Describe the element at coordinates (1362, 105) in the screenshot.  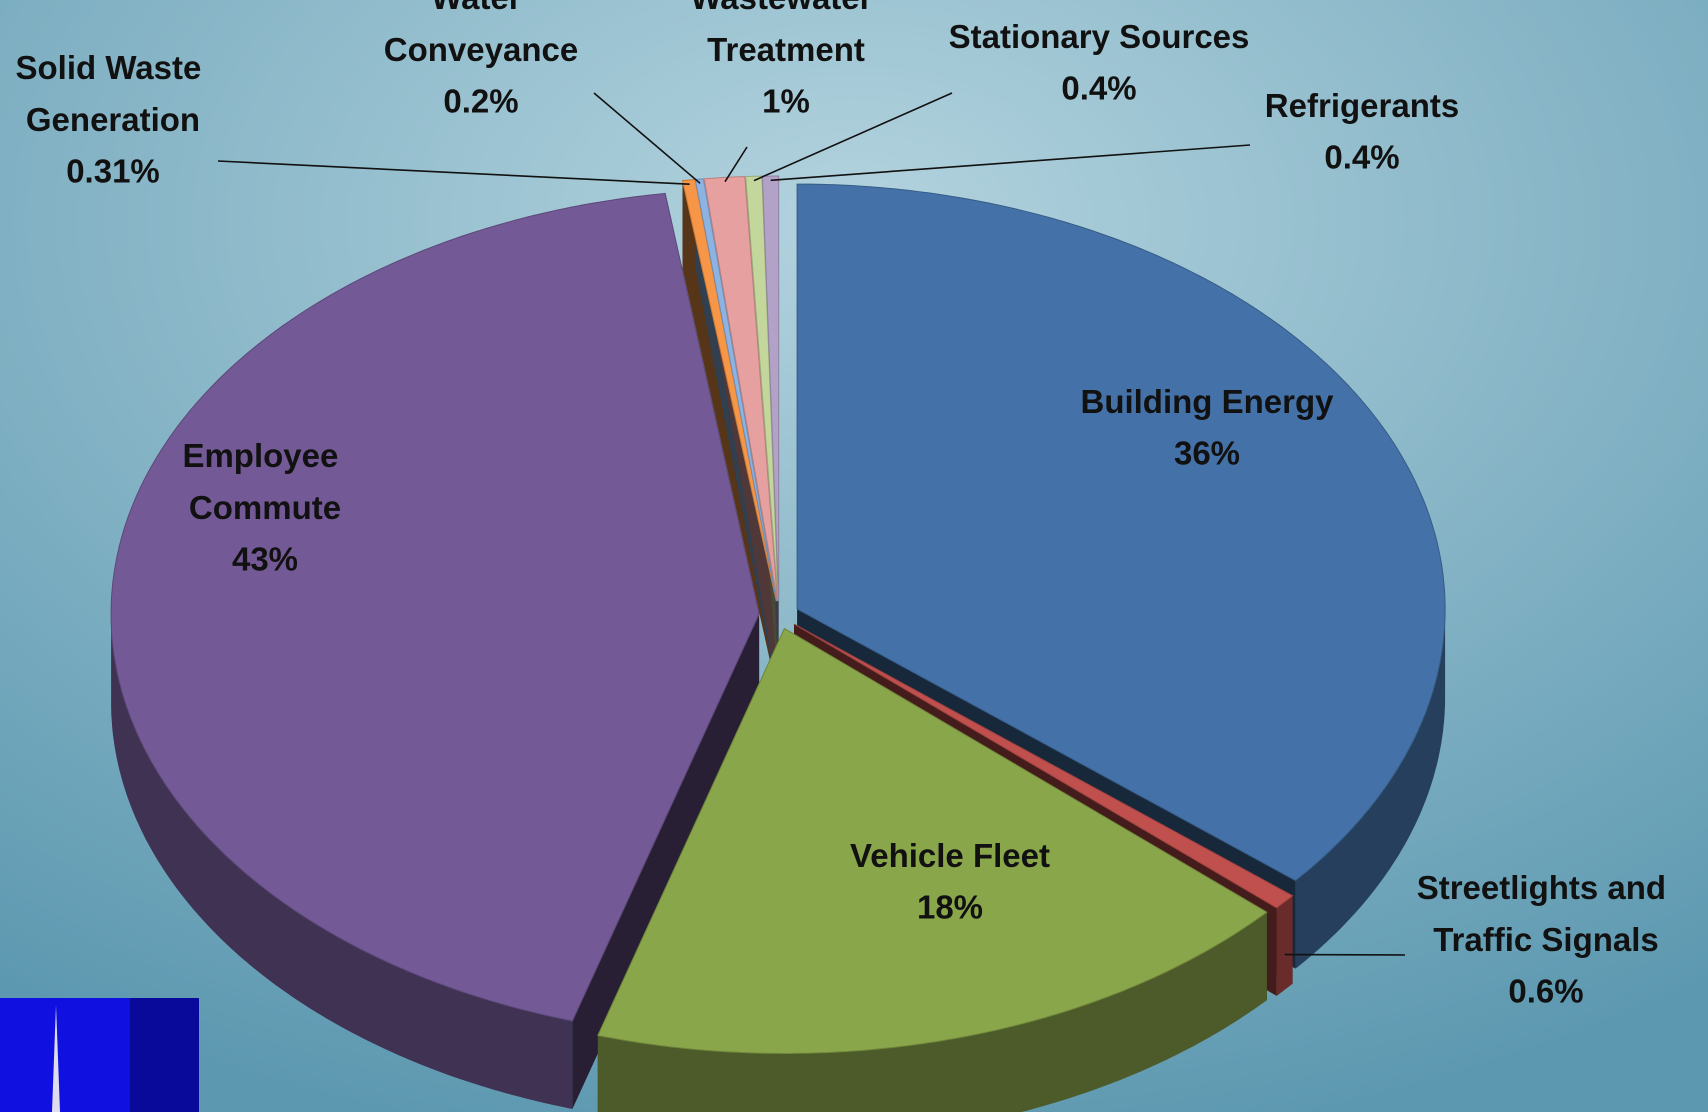
I see `slice-label: Refrigerants` at that location.